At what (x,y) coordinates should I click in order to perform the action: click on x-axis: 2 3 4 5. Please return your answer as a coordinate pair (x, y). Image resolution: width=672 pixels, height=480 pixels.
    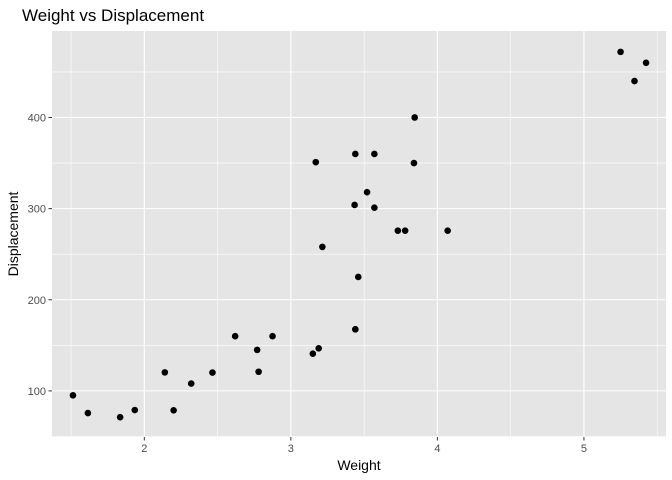
    Looking at the image, I should click on (364, 446).